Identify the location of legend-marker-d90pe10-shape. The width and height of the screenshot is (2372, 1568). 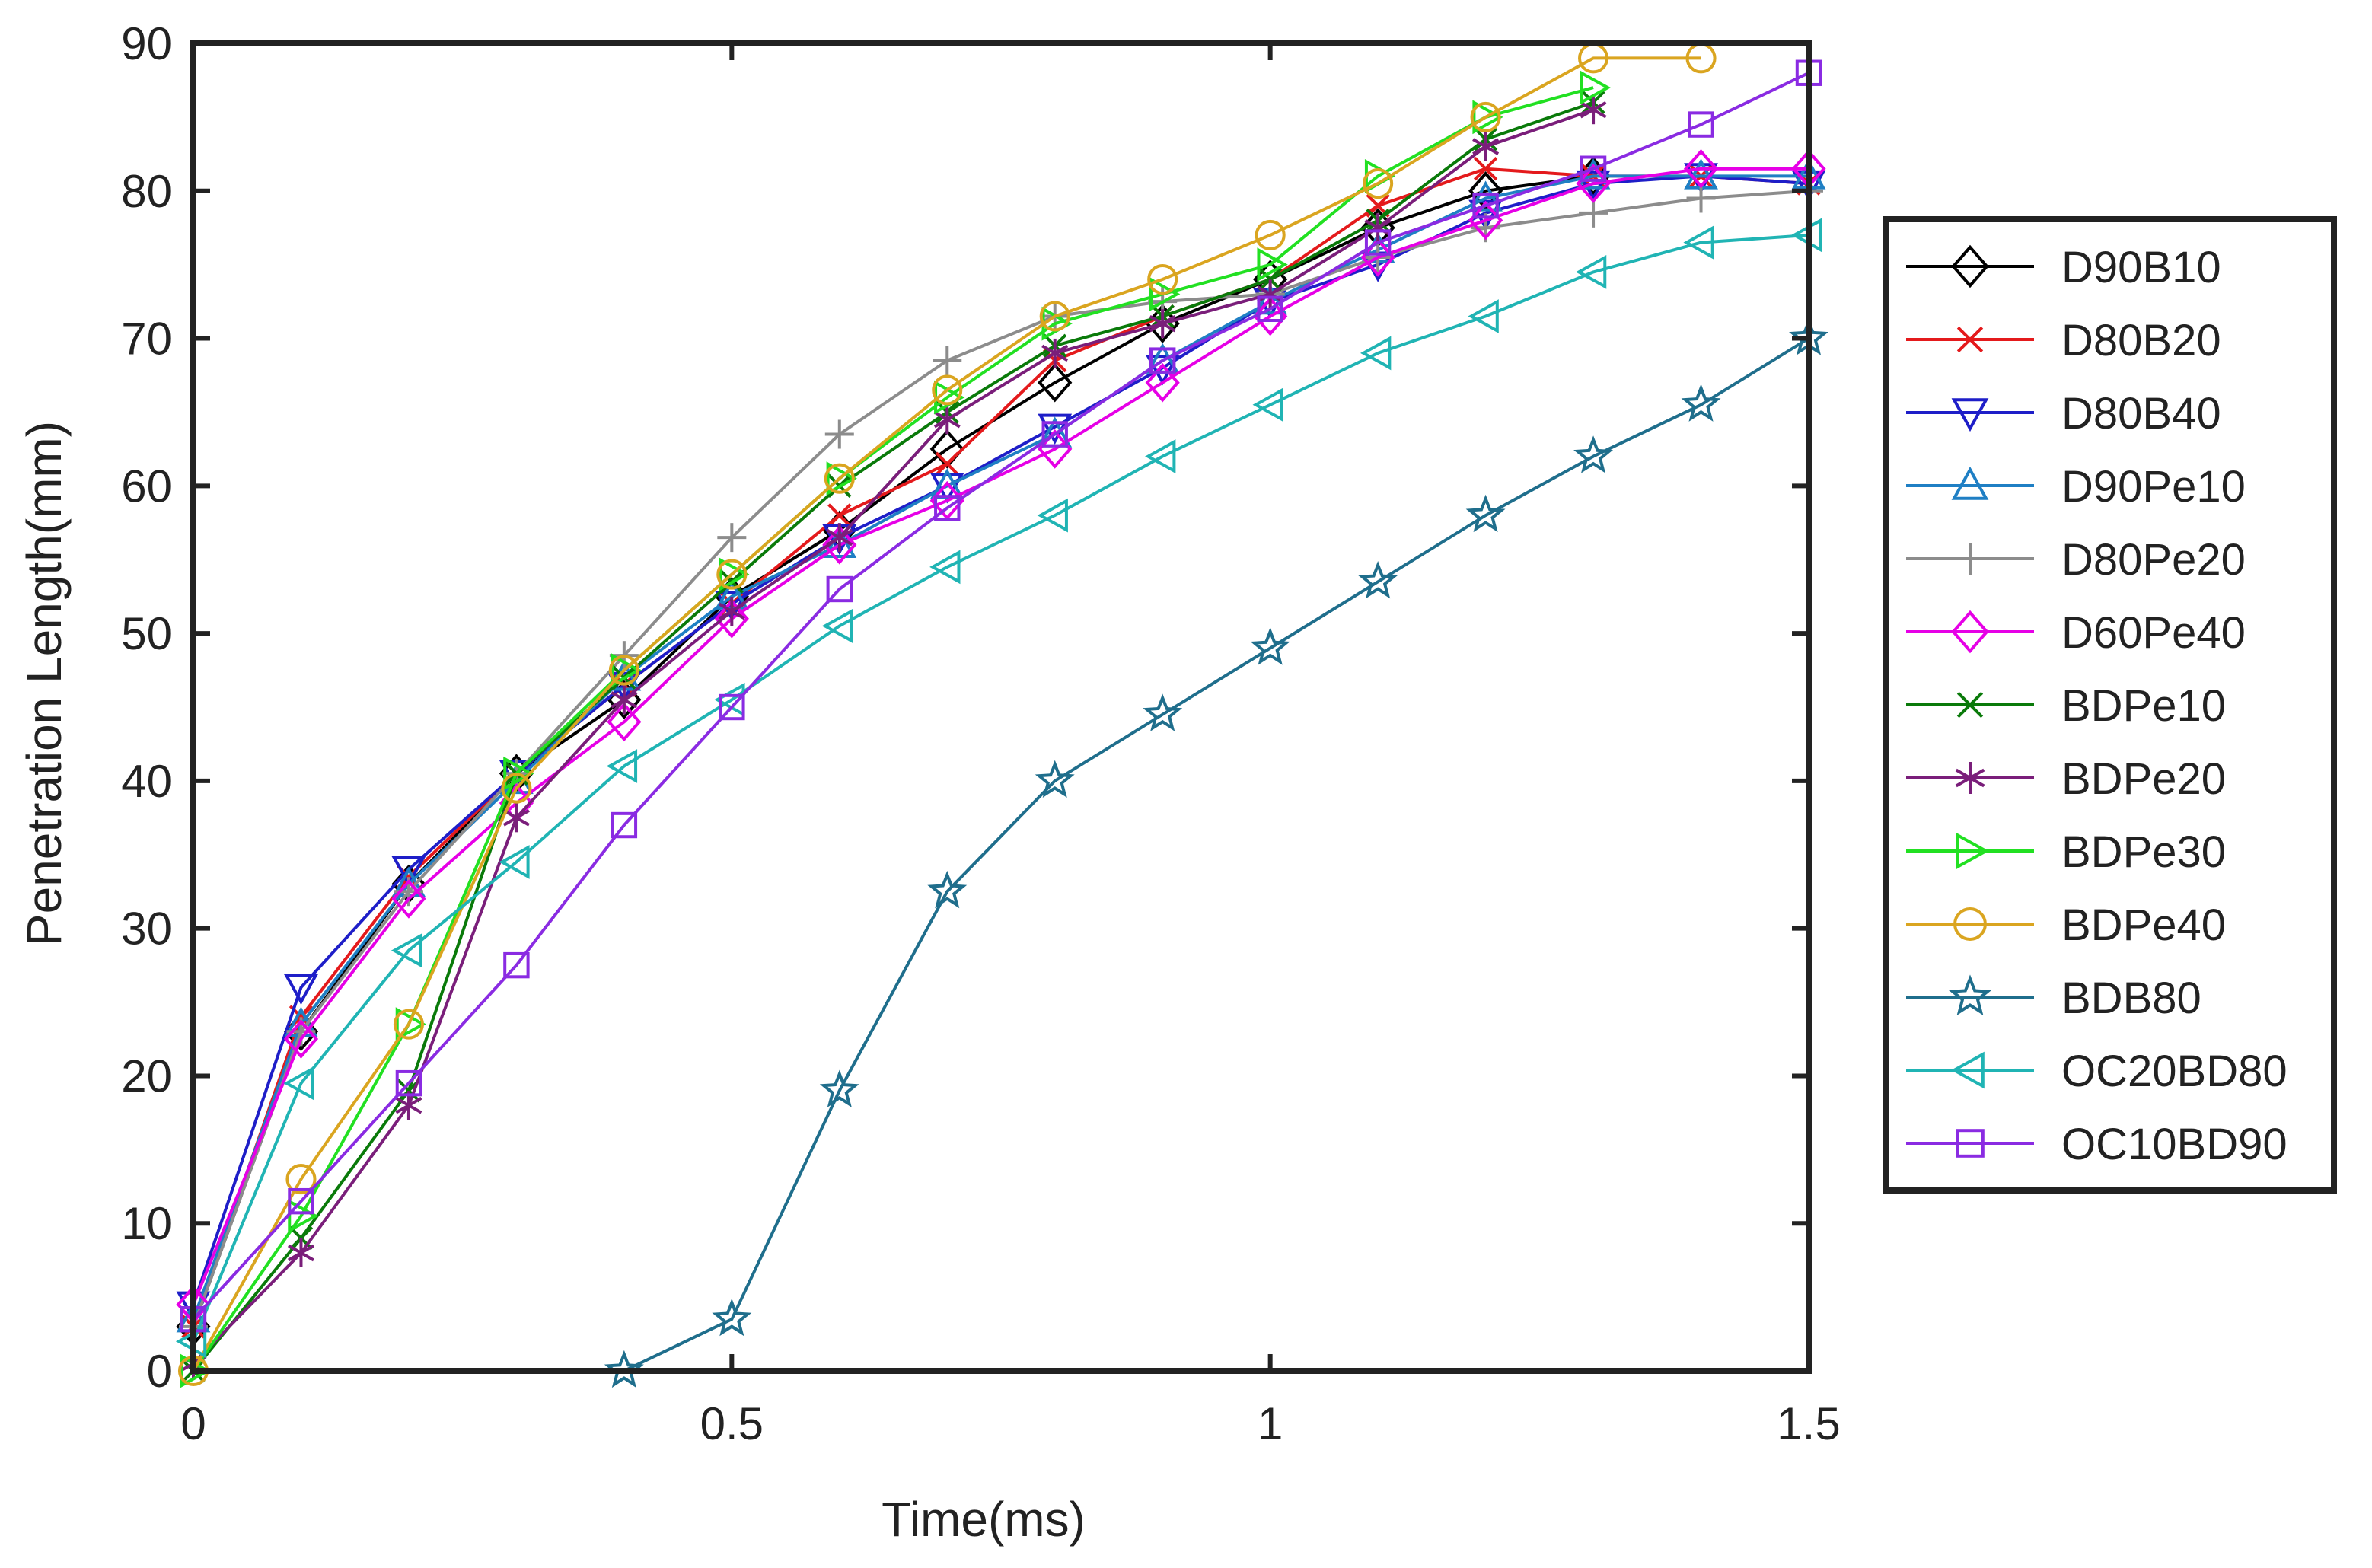
(1970, 483).